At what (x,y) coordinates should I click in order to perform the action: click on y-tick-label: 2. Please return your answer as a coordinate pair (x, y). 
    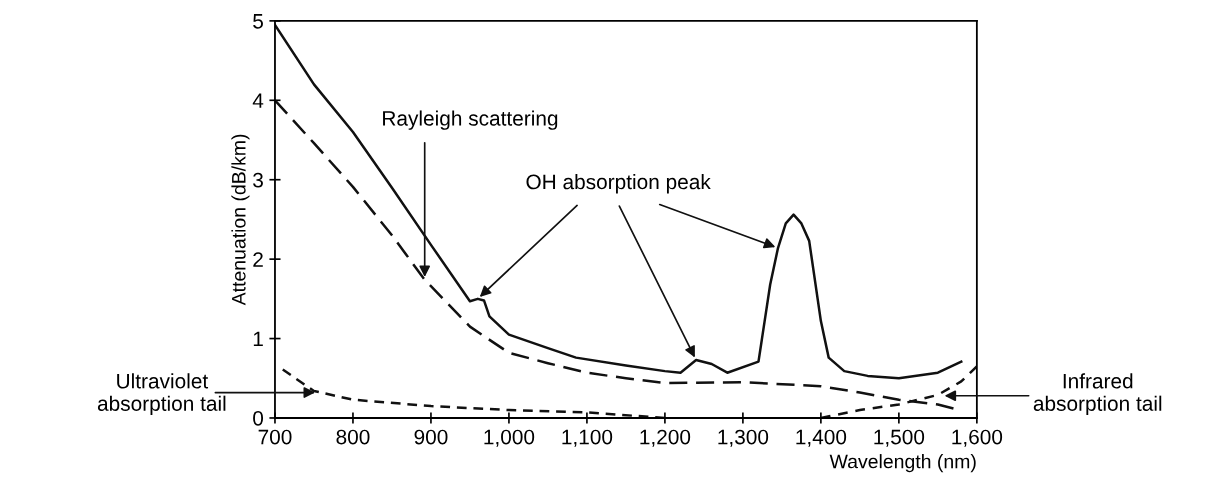
    Looking at the image, I should click on (258, 259).